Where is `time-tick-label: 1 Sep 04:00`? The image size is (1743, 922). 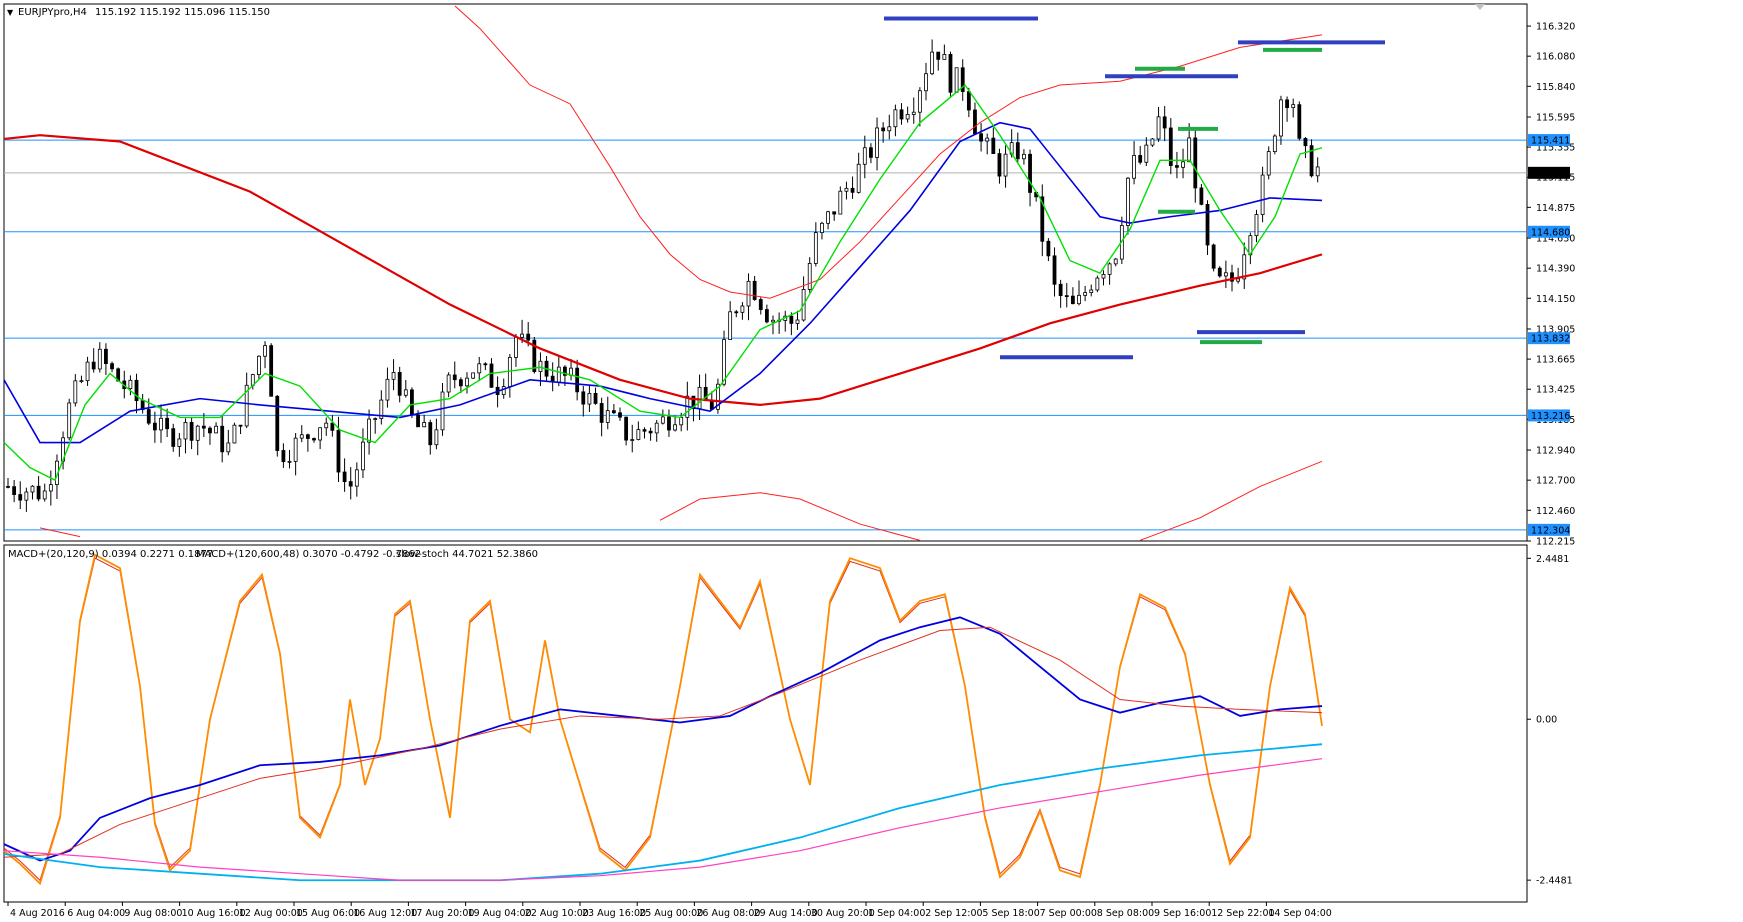
time-tick-label: 1 Sep 04:00 is located at coordinates (896, 913).